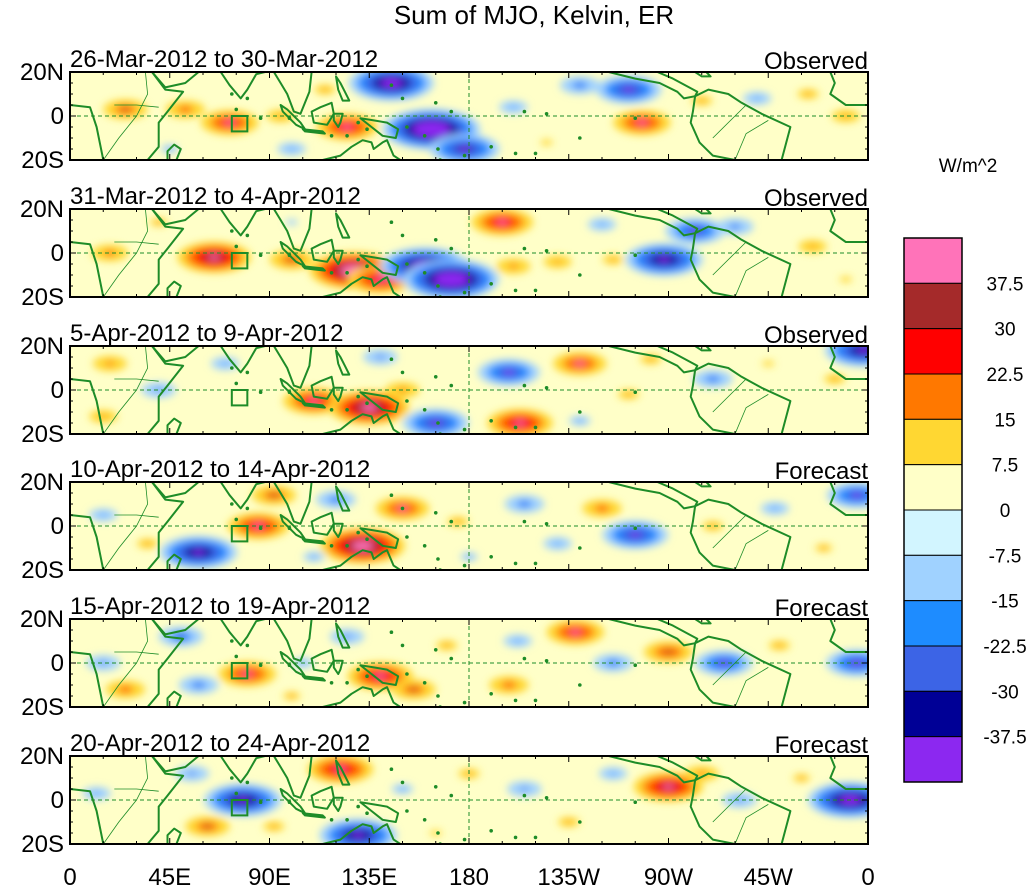 The width and height of the screenshot is (1031, 889). What do you see at coordinates (175, 217) in the screenshot?
I see `coastline-arabia` at bounding box center [175, 217].